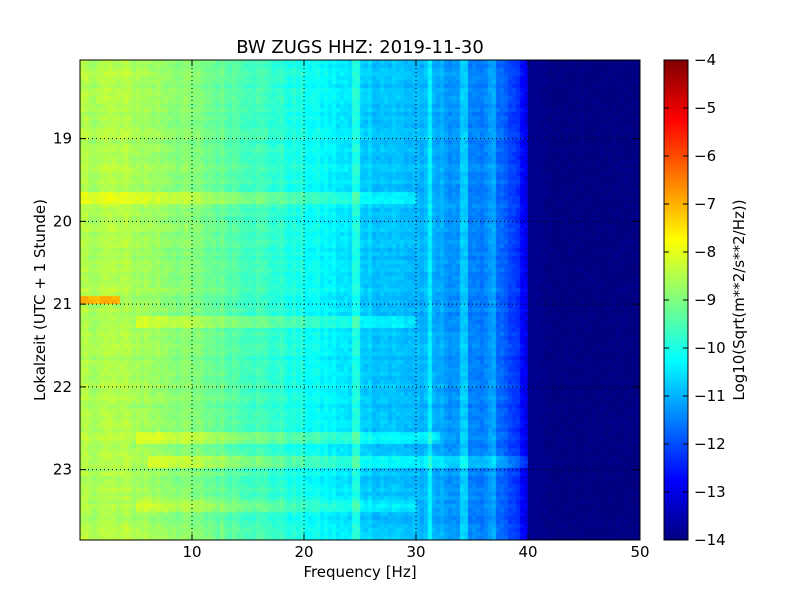  I want to click on x-tick-label: 10, so click(191, 552).